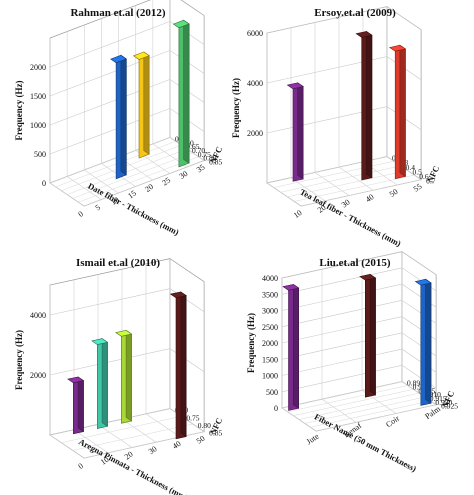 This screenshot has width=474, height=495. What do you see at coordinates (98, 208) in the screenshot?
I see `x-tick-label: 5` at bounding box center [98, 208].